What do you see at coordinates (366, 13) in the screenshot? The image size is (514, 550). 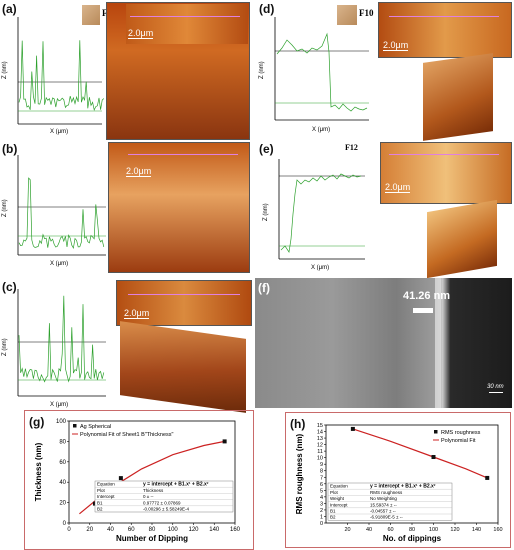 I see `sample-name-d: F10` at bounding box center [366, 13].